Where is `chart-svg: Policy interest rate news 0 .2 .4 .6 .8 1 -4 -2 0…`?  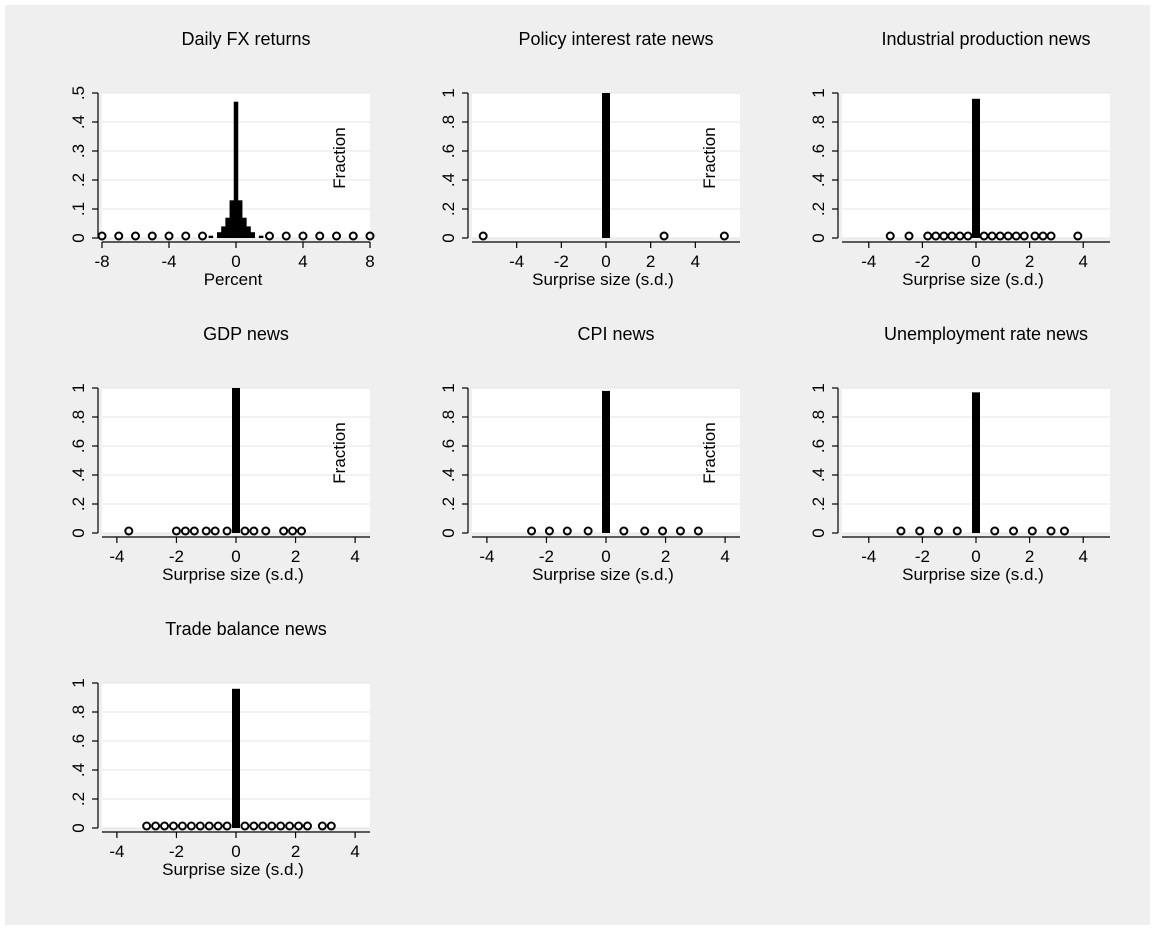 chart-svg: Policy interest rate news 0 .2 .4 .6 .8 1 -4 -2 0… is located at coordinates (589, 159).